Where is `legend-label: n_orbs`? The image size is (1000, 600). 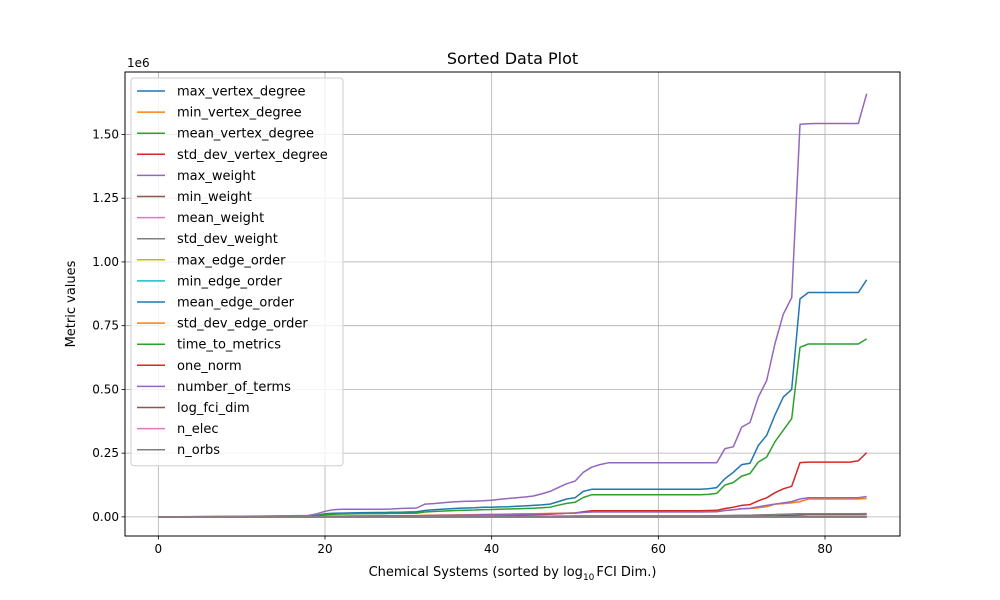 legend-label: n_orbs is located at coordinates (198, 450).